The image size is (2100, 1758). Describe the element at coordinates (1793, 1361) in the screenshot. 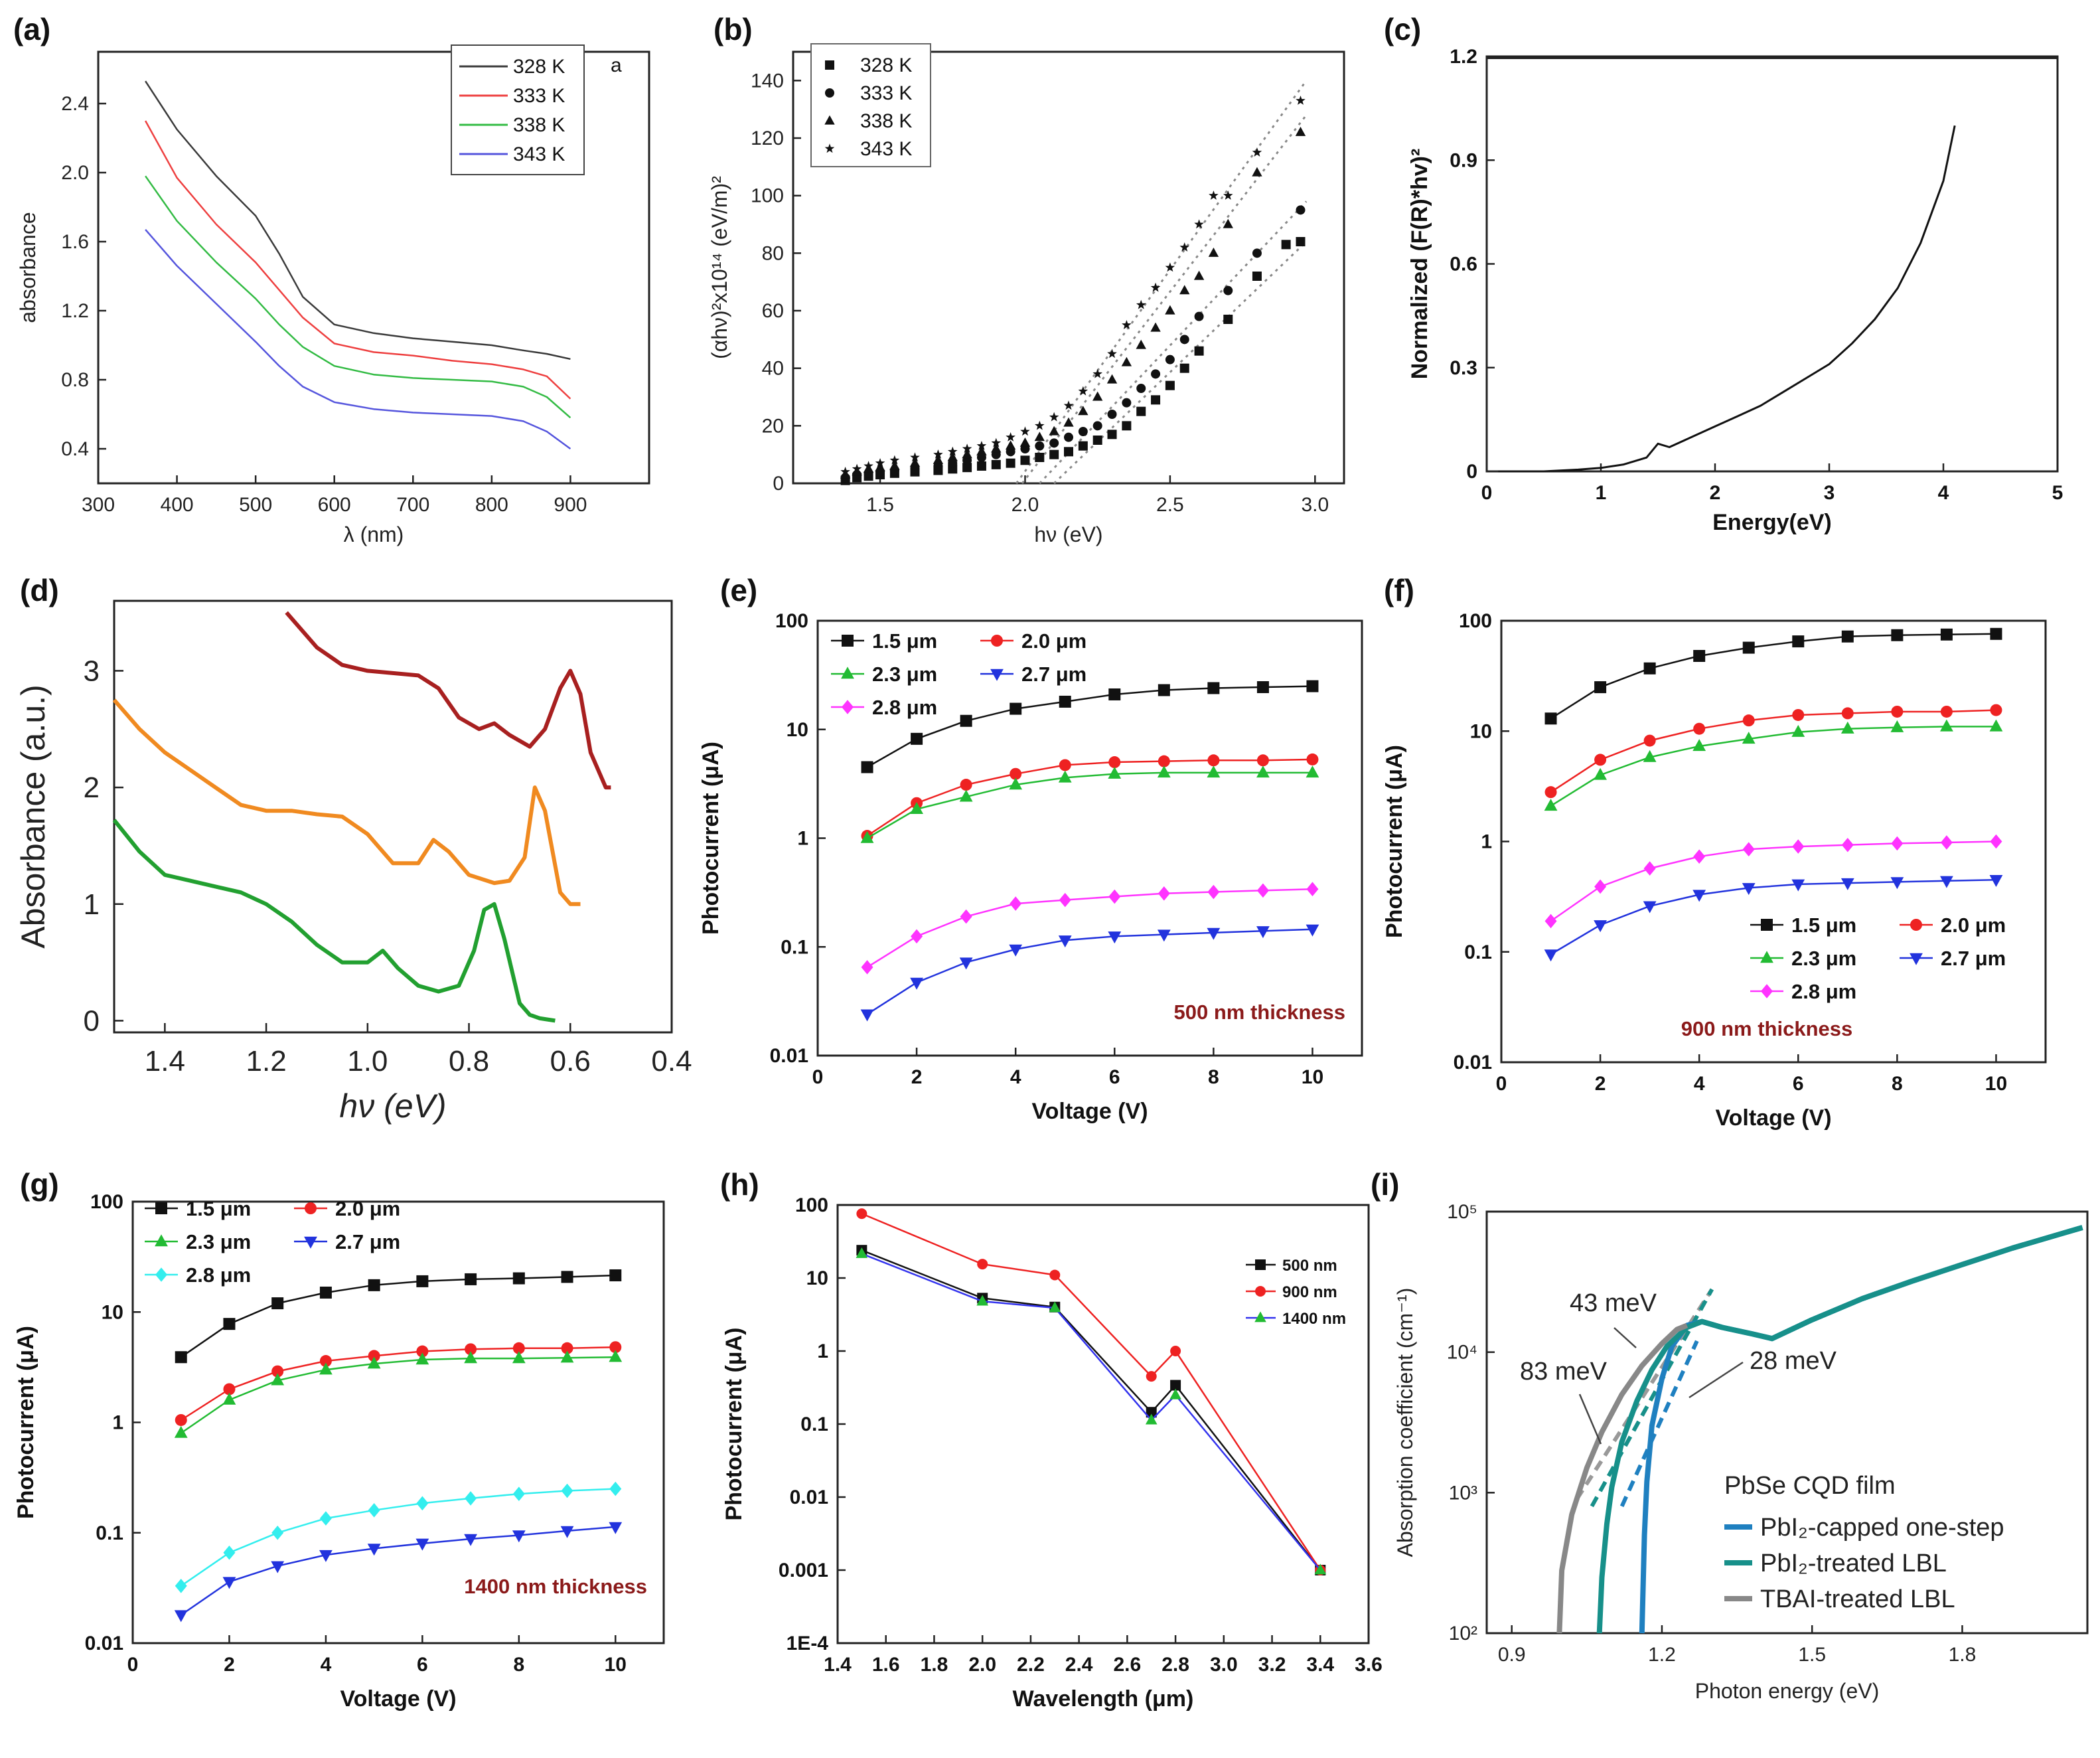

I see `energy-annotation: 28 meV` at that location.